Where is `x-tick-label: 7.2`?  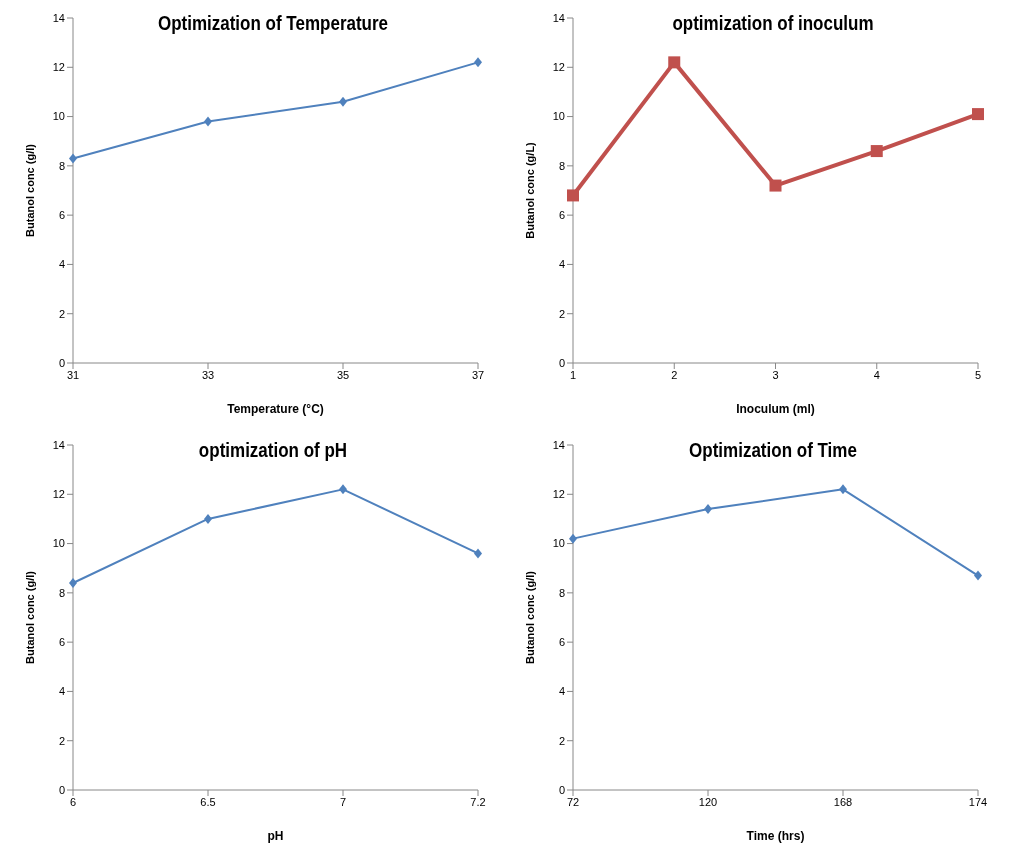 x-tick-label: 7.2 is located at coordinates (478, 801).